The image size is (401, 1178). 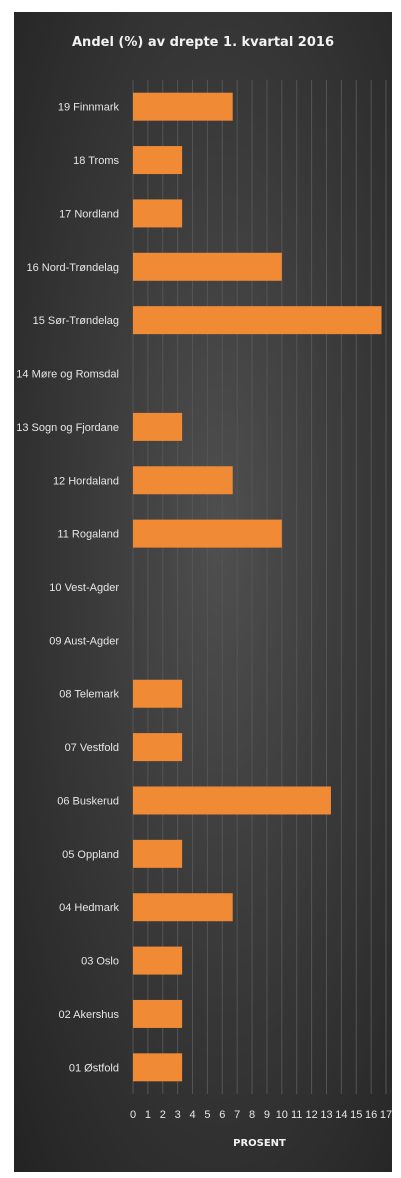 What do you see at coordinates (89, 108) in the screenshot?
I see `category-label: 19 Finnmark` at bounding box center [89, 108].